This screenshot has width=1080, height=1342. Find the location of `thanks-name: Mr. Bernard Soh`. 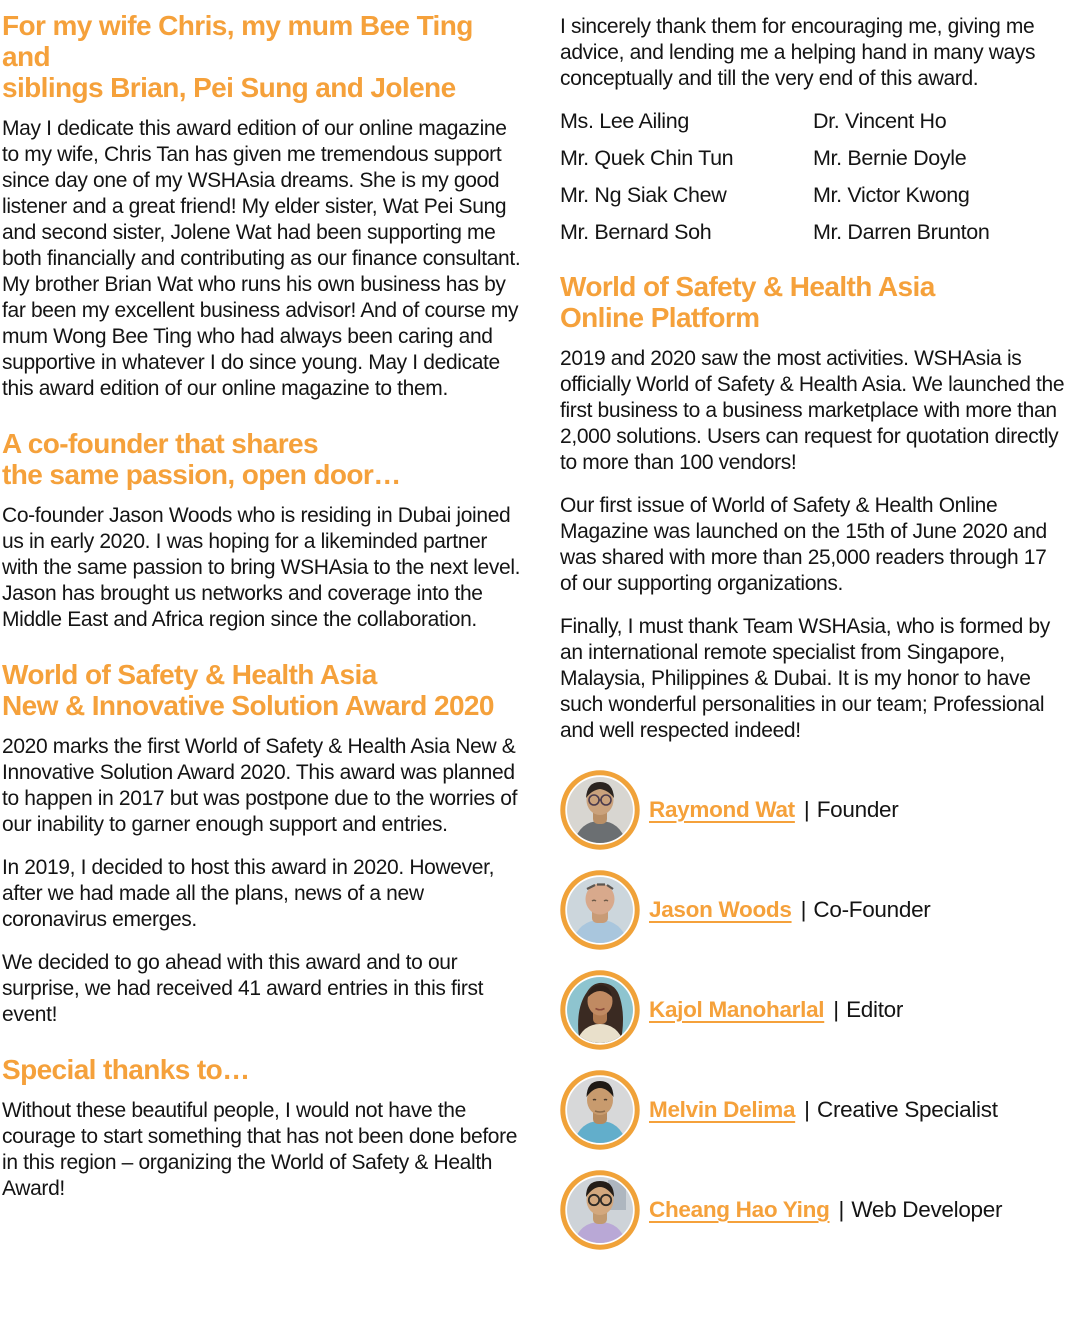

thanks-name: Mr. Bernard Soh is located at coordinates (636, 232).